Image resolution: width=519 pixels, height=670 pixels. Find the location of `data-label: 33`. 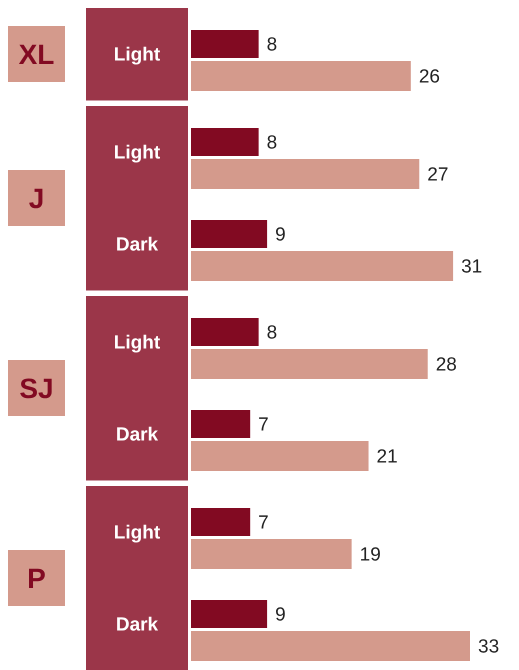

data-label: 33 is located at coordinates (489, 647).